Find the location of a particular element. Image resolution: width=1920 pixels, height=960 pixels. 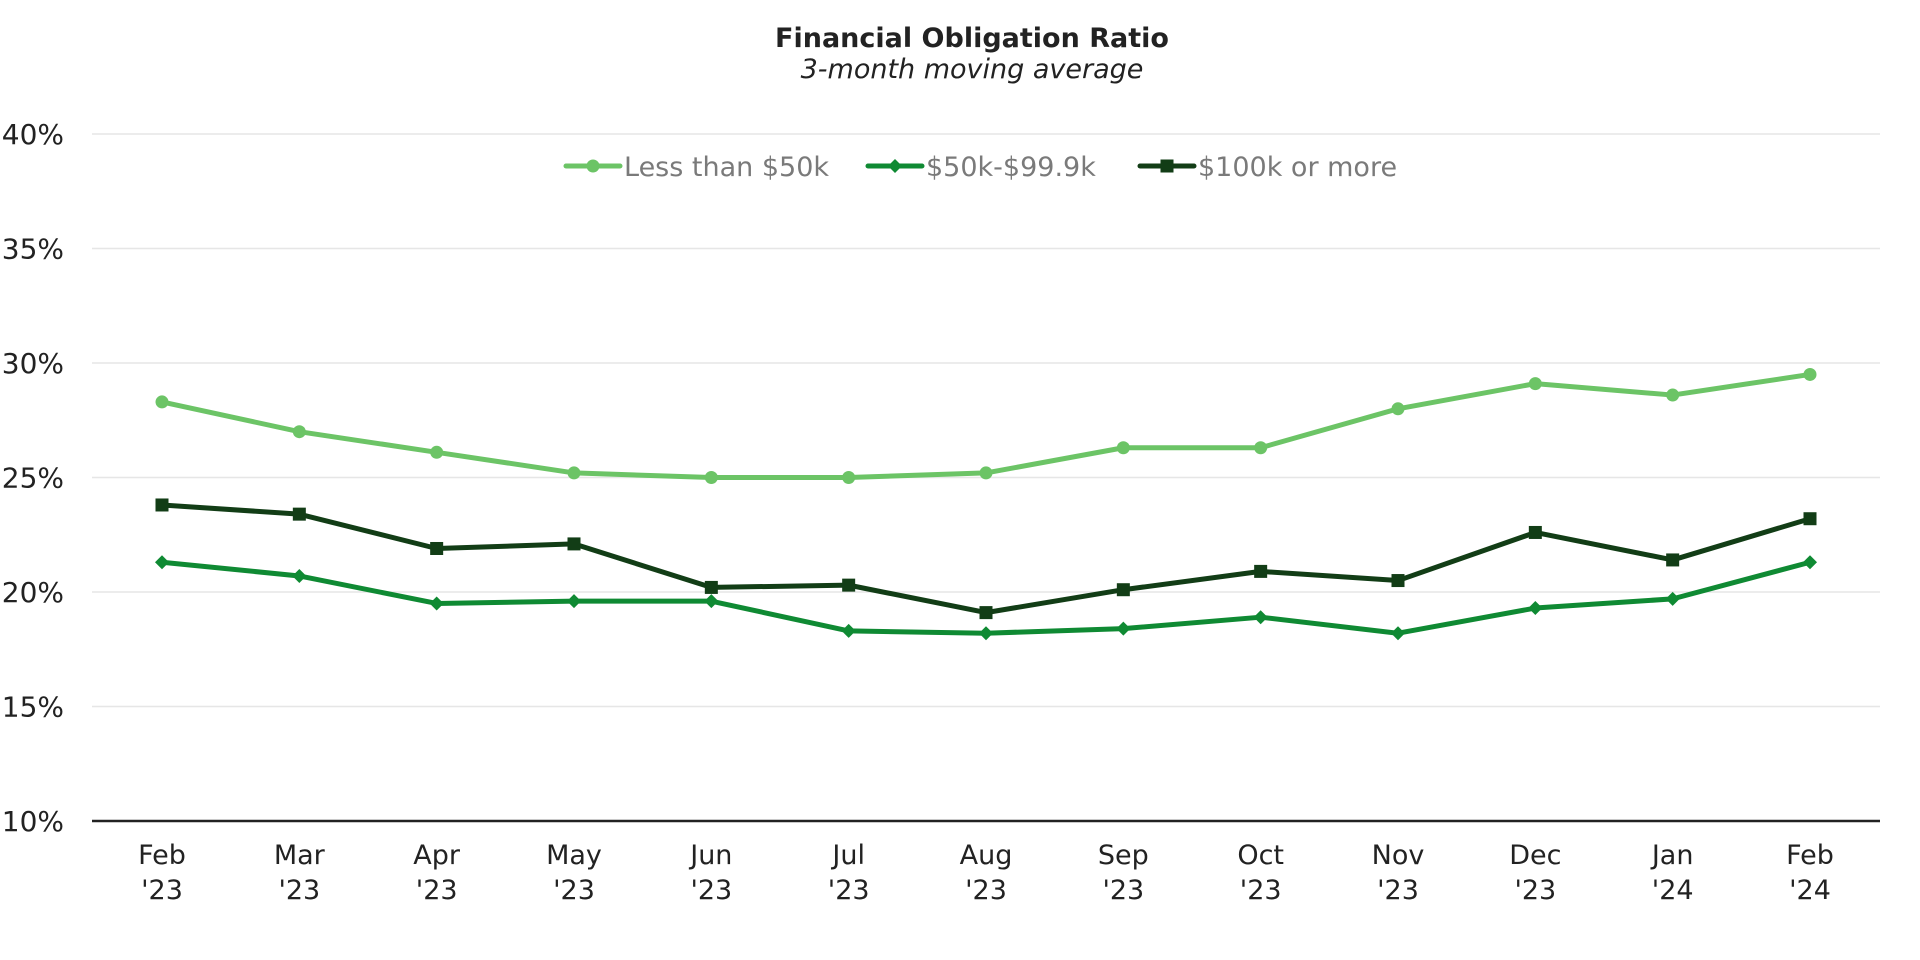

y-tick-label: 15% is located at coordinates (33, 707).